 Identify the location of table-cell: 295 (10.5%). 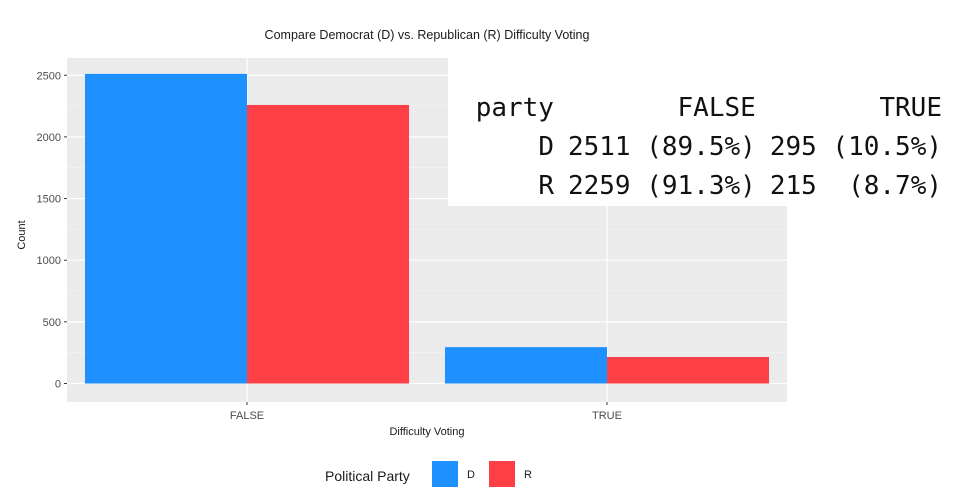
(855, 147).